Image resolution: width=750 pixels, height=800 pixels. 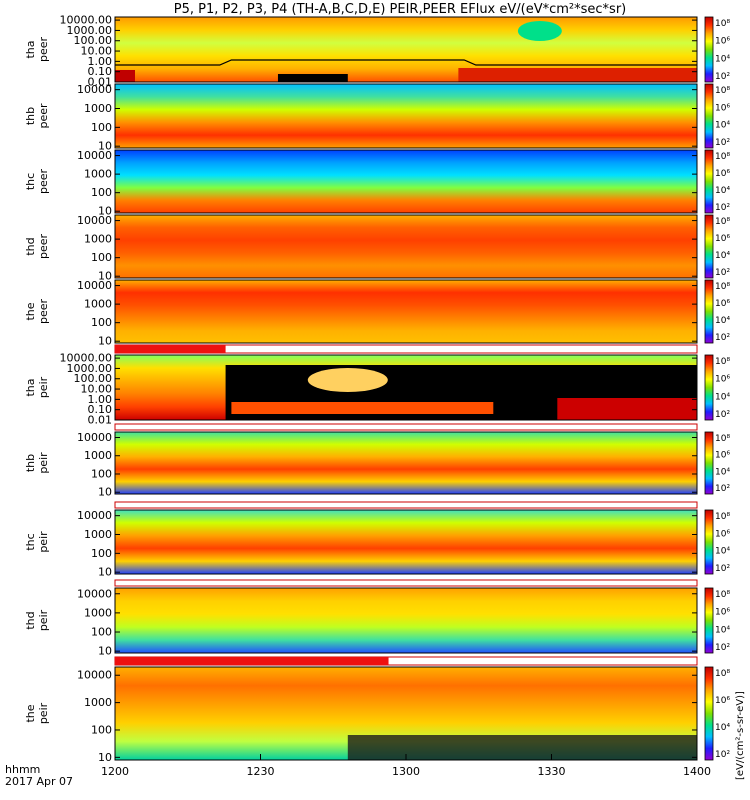 I want to click on x-tick-label: 1200, so click(x=115, y=771).